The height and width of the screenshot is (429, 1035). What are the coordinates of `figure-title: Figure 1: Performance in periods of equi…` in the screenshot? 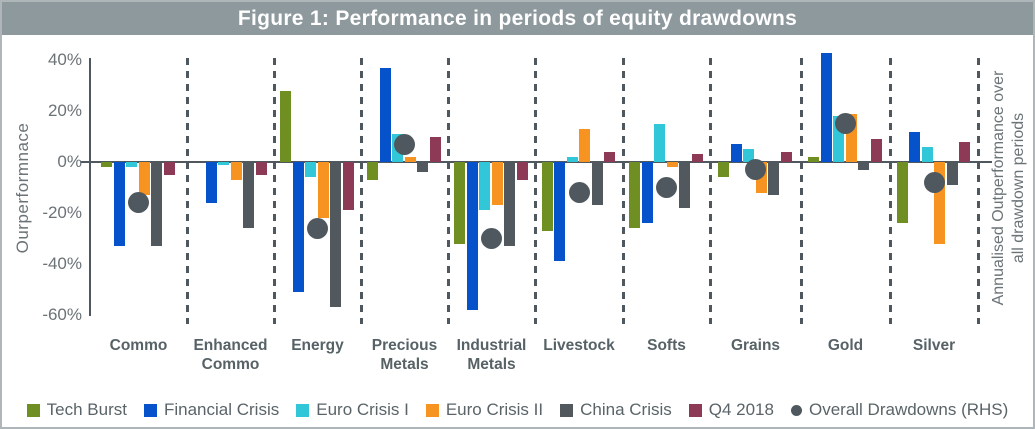 It's located at (517, 18).